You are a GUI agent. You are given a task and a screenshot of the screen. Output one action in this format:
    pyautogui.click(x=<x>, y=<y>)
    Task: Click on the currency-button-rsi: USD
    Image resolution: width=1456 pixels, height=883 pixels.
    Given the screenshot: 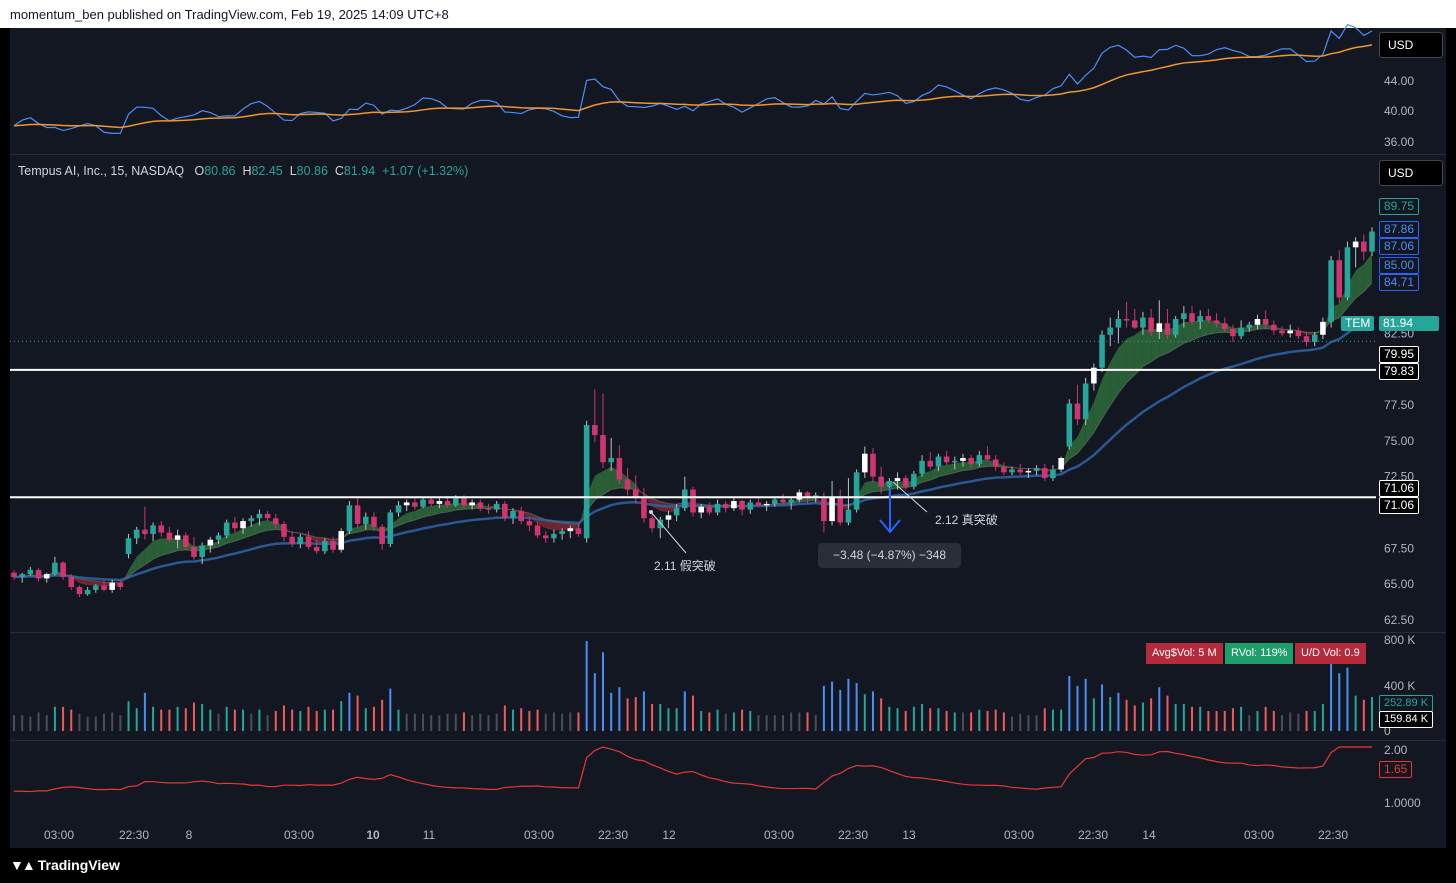 What is the action you would take?
    pyautogui.click(x=1411, y=45)
    